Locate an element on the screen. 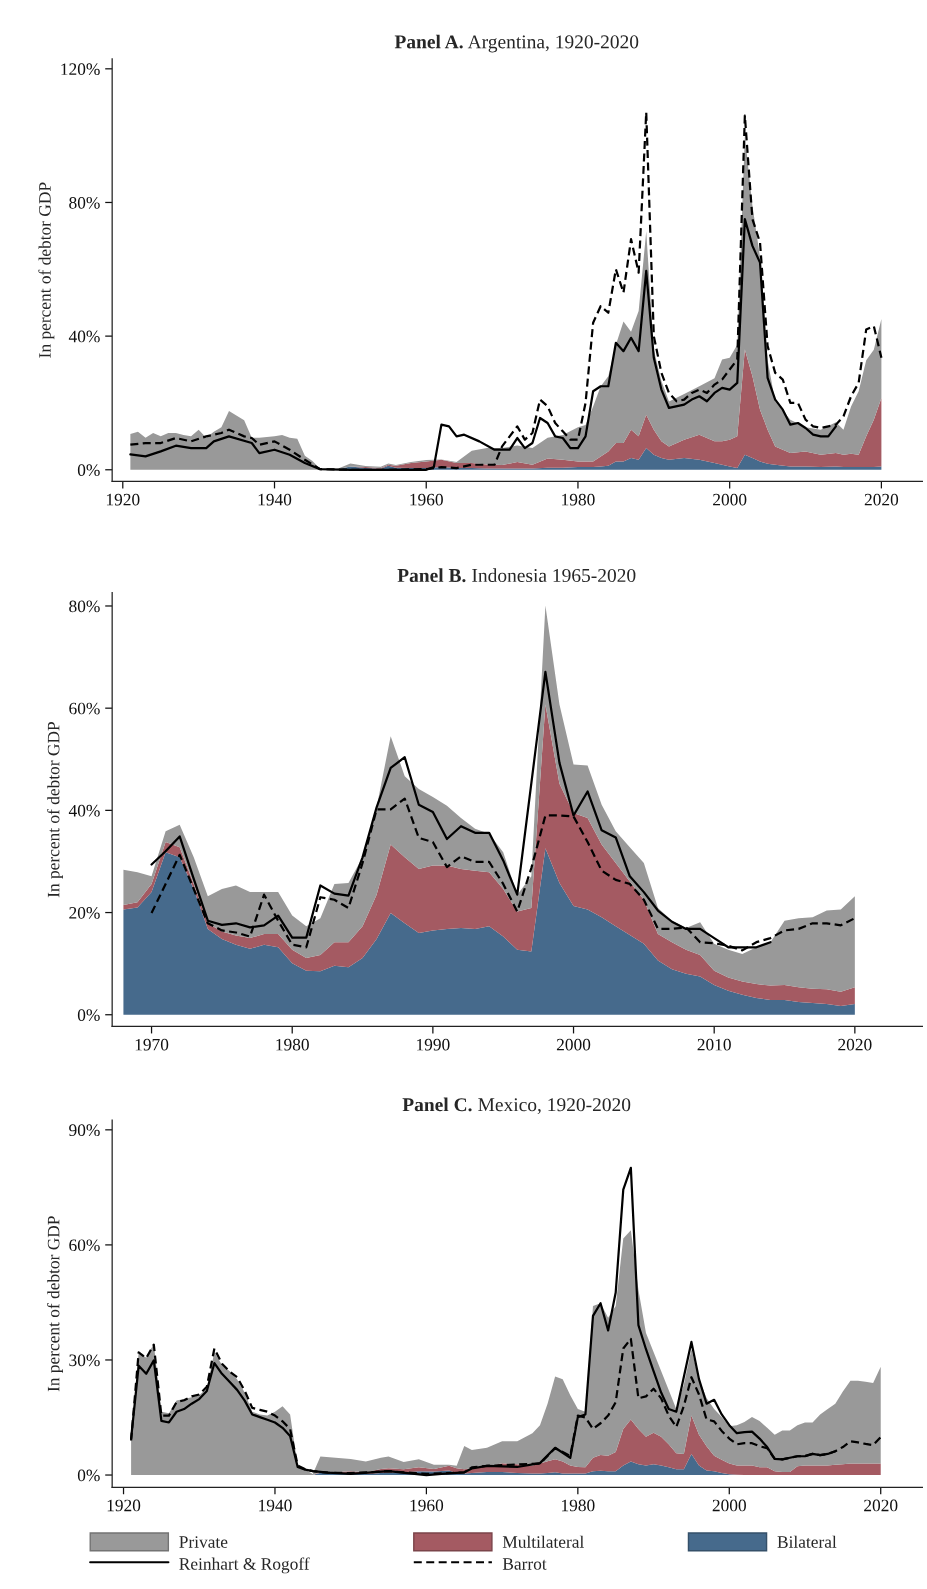  x-tick-label: 1970 is located at coordinates (152, 1044).